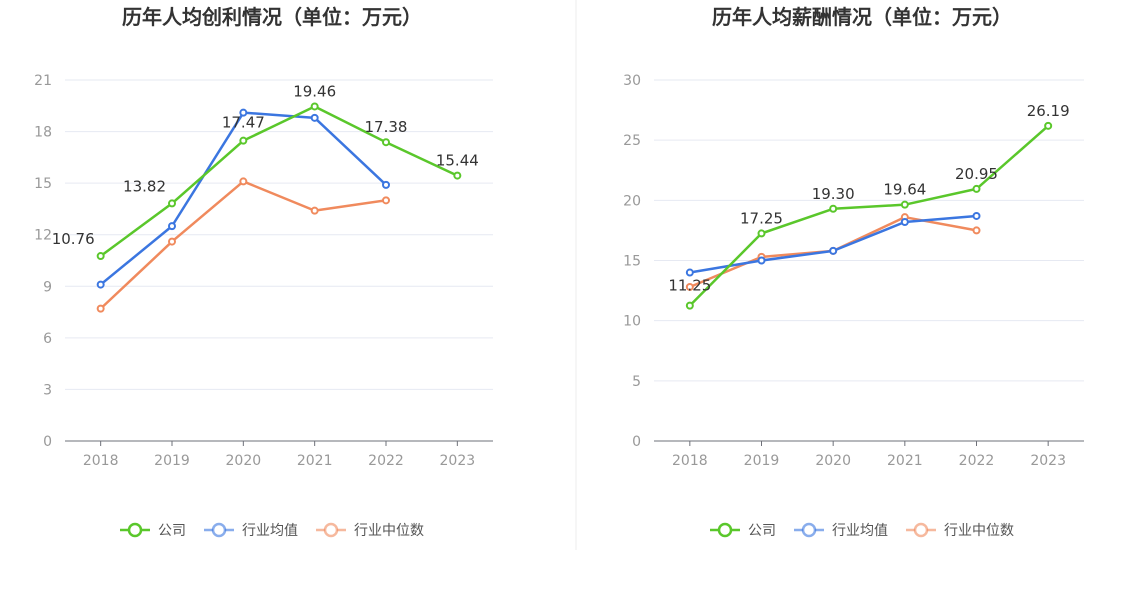 The height and width of the screenshot is (593, 1148). Describe the element at coordinates (47, 390) in the screenshot. I see `y-tick-label: 3` at that location.